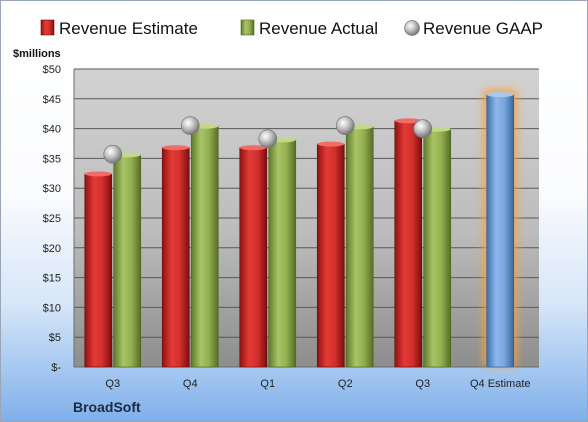 The height and width of the screenshot is (422, 588). Describe the element at coordinates (267, 384) in the screenshot. I see `x-tick-label: Q1` at that location.